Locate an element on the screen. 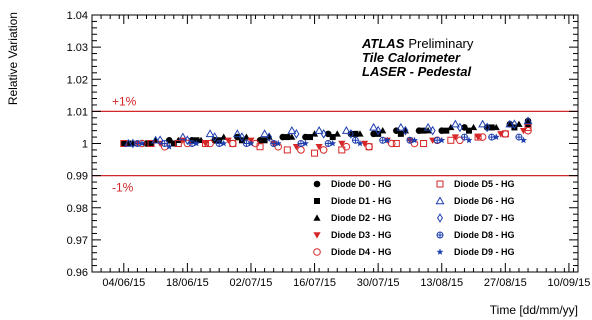 Image resolution: width=592 pixels, height=320 pixels. x-tick-label: 13/08/15 is located at coordinates (441, 283).